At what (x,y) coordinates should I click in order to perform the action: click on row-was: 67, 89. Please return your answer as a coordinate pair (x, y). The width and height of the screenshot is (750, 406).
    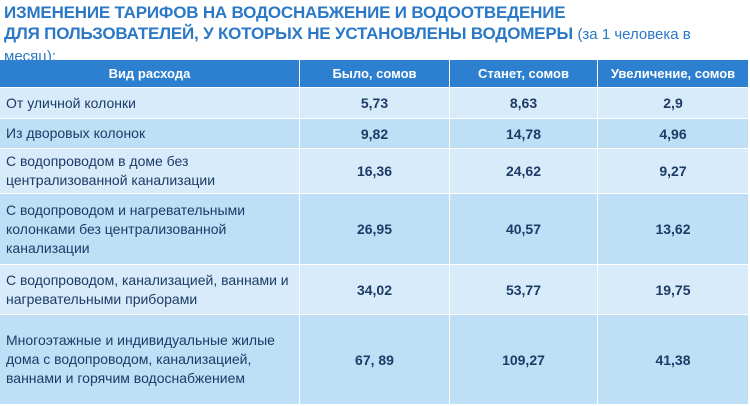
    Looking at the image, I should click on (375, 359).